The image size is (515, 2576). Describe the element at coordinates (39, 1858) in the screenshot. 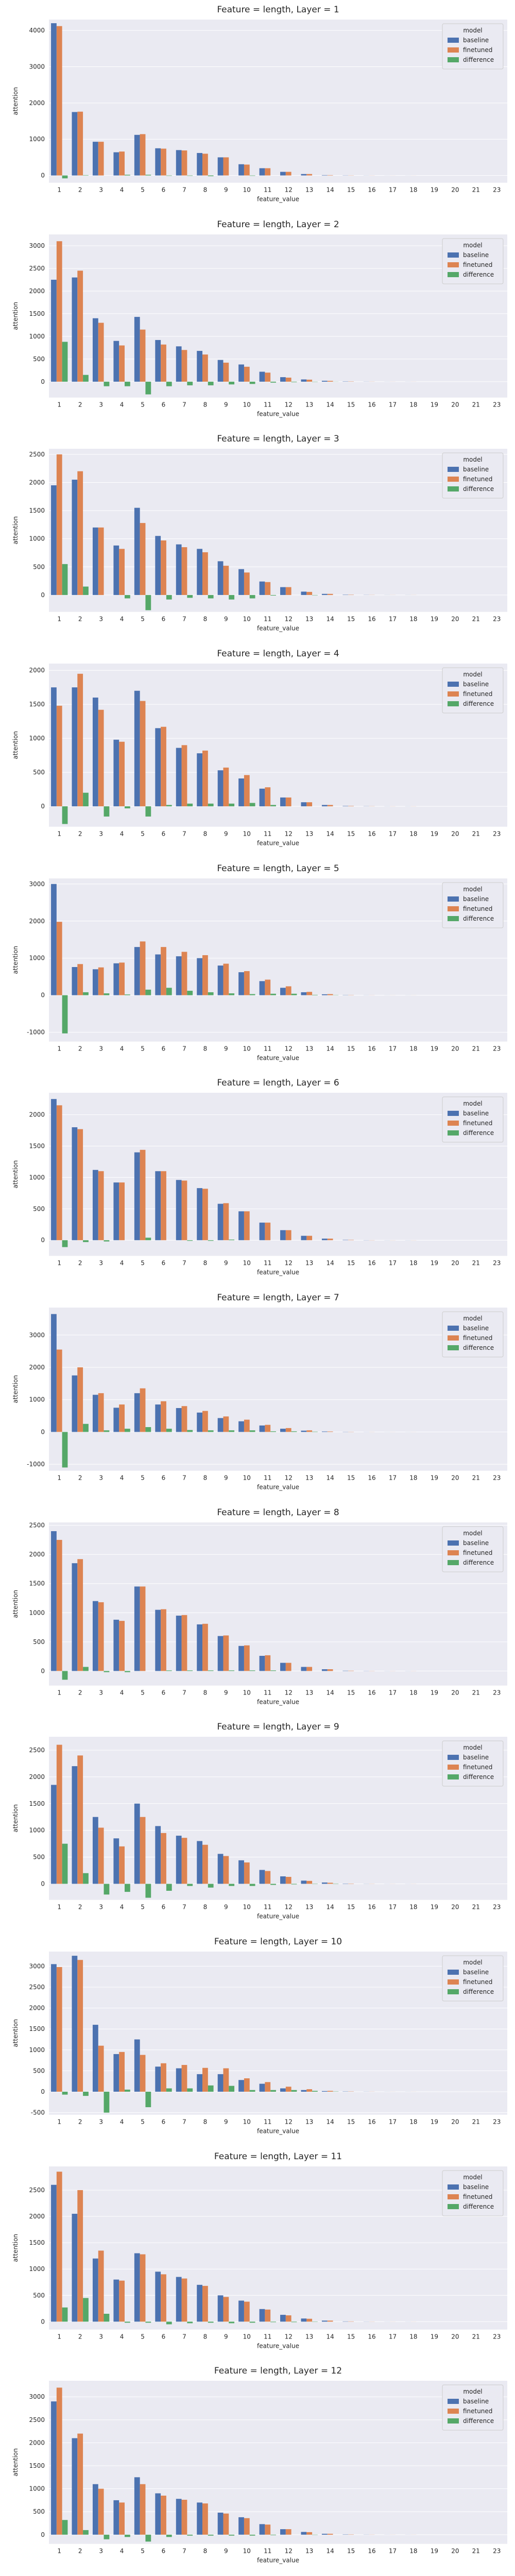

I see `y-tick-label: 500` at that location.